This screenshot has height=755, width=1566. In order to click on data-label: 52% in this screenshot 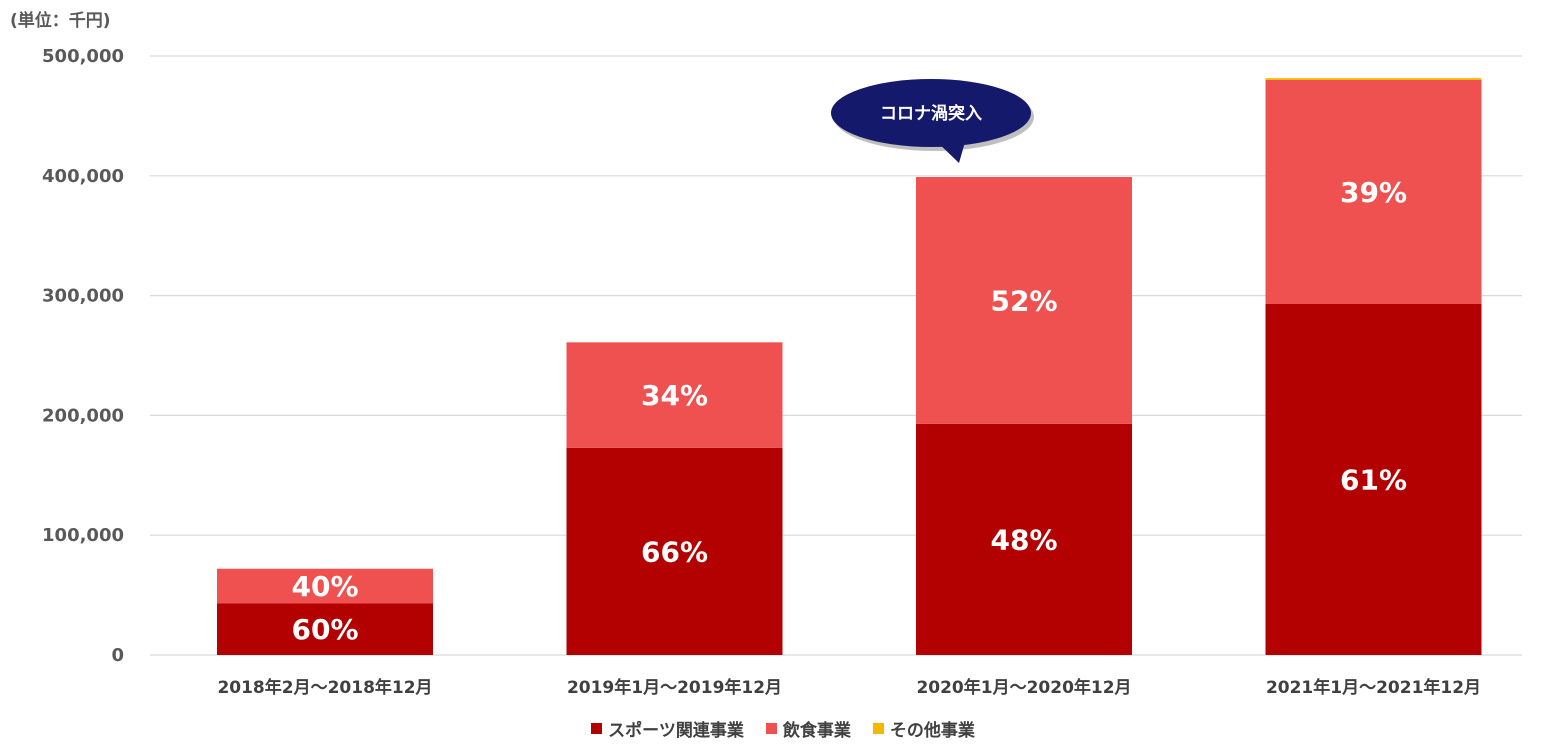, I will do `click(1023, 300)`.